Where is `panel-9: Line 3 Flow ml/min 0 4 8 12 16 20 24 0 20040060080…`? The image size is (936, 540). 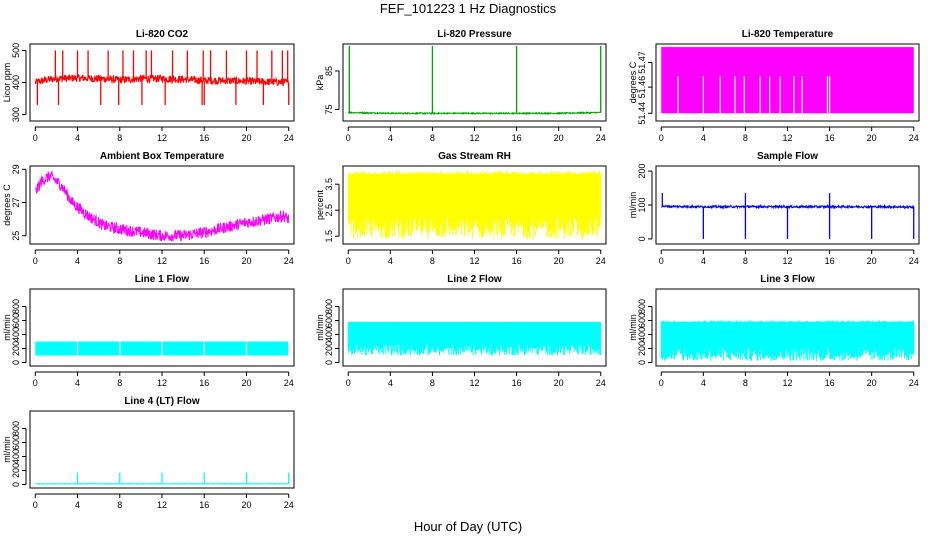 panel-9: Line 3 Flow ml/min 0 4 8 12 16 20 24 0 20040060080… is located at coordinates (774, 331).